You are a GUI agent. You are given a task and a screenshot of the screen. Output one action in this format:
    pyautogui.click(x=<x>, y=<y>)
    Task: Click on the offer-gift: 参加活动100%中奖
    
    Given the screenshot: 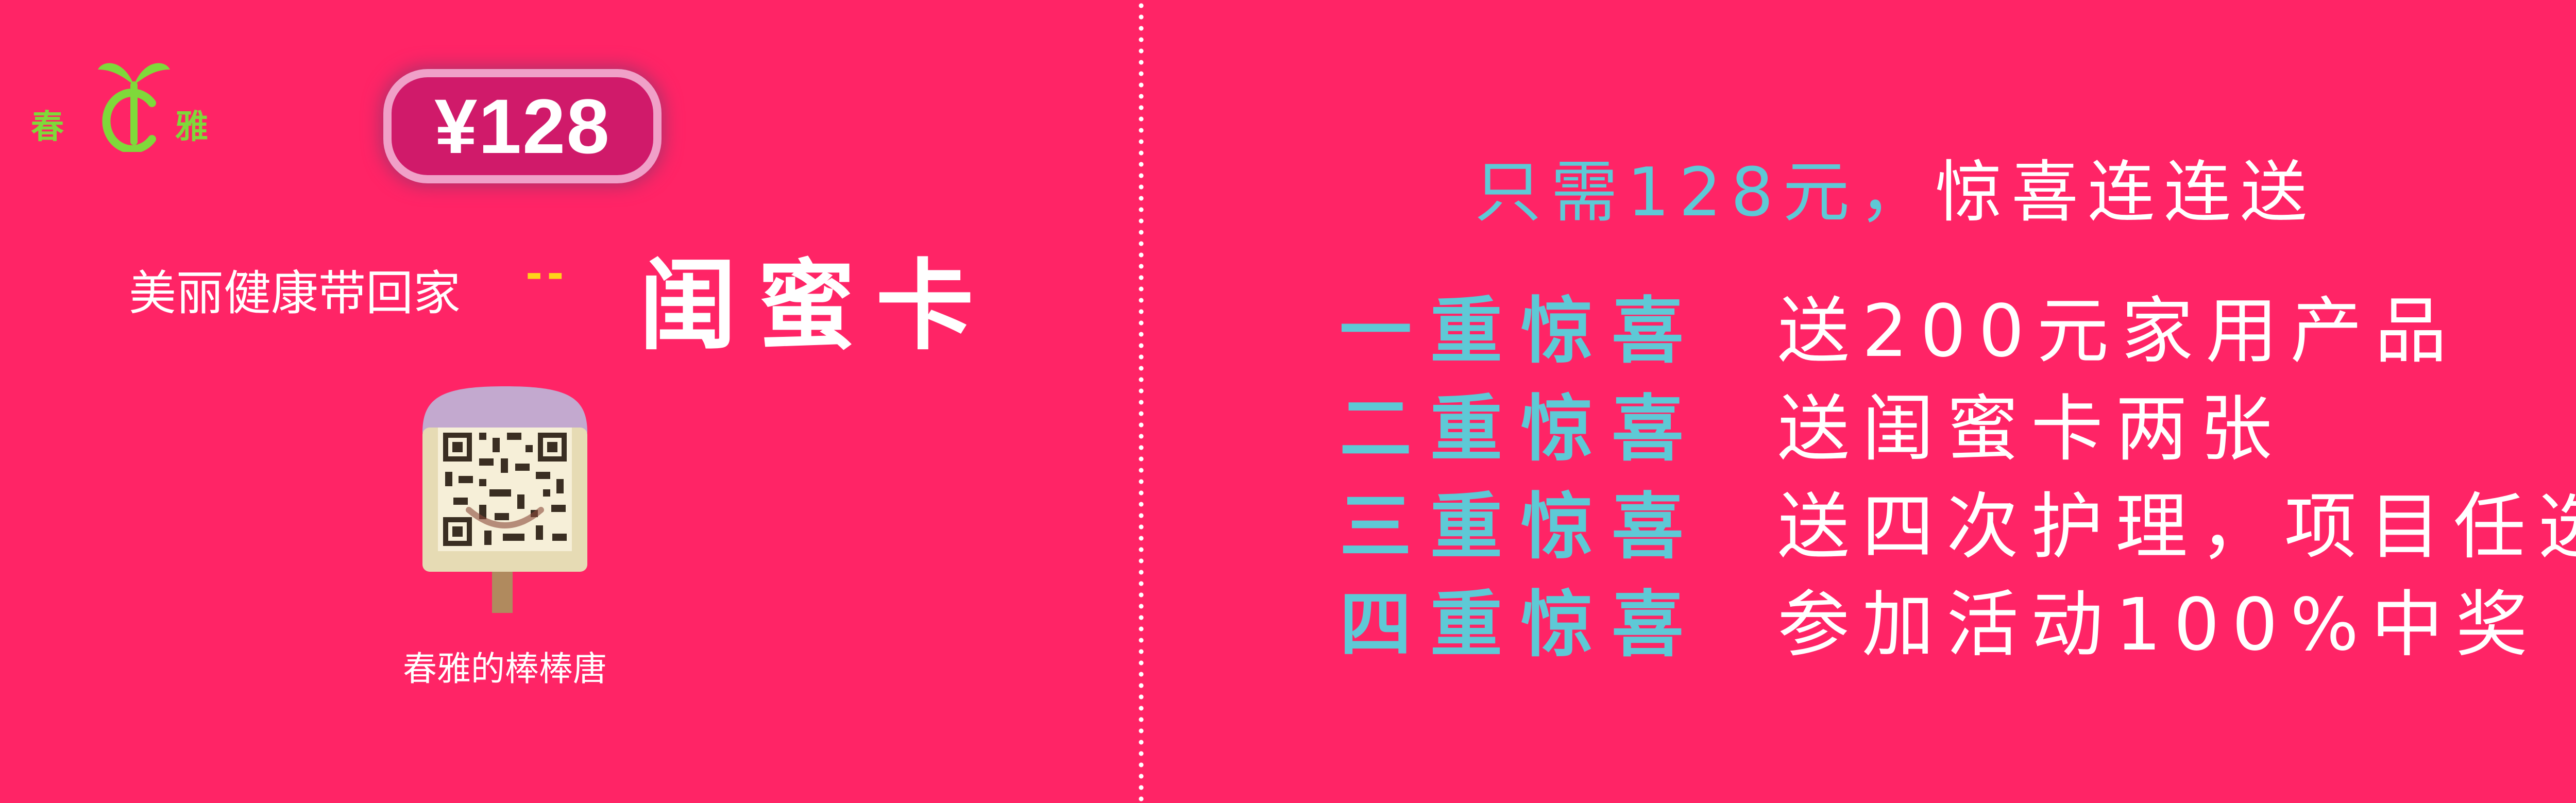 What is the action you would take?
    pyautogui.click(x=2158, y=625)
    